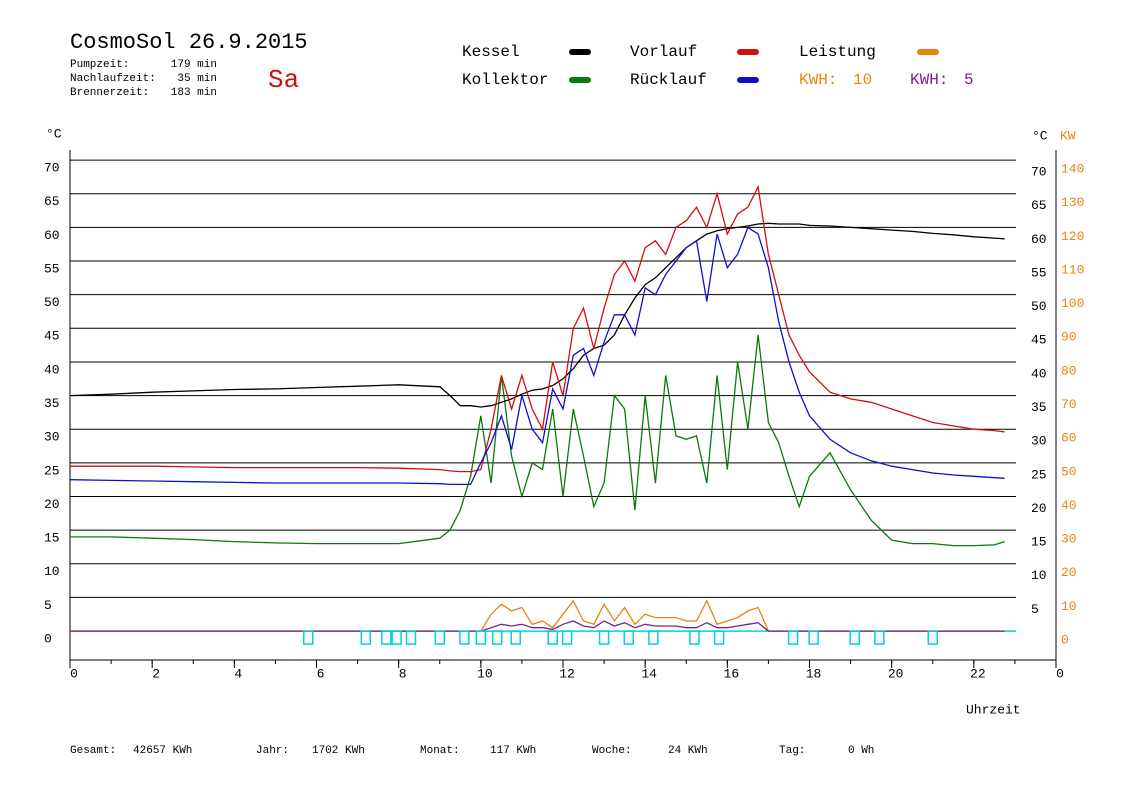 This screenshot has height=812, width=1148. Describe the element at coordinates (194, 93) in the screenshot. I see `info-value: 183 min` at that location.